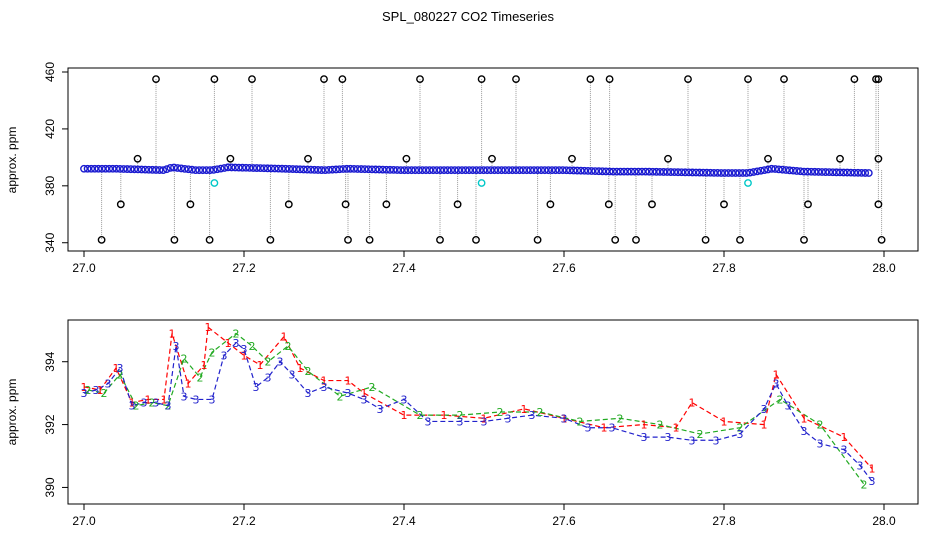 The image size is (936, 540). Describe the element at coordinates (50, 129) in the screenshot. I see `top-y-tick-label: 420` at that location.